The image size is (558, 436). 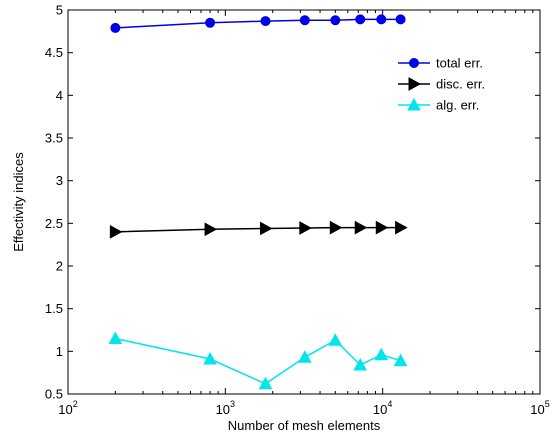 What do you see at coordinates (54, 394) in the screenshot?
I see `y-tick-label: 0.5` at bounding box center [54, 394].